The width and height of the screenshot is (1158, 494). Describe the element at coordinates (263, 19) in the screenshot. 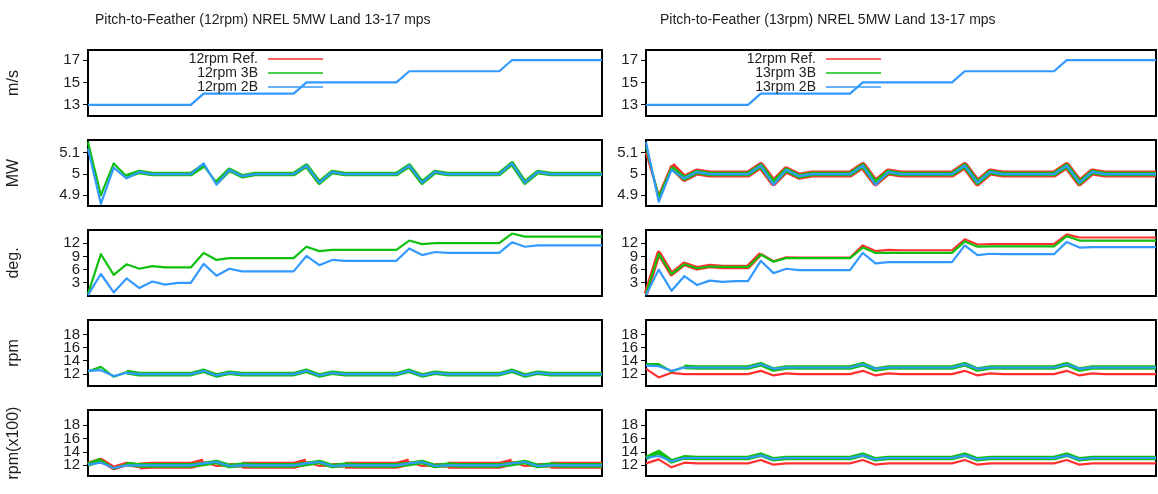

I see `chart-title: Pitch-to-Feather (12rpm) NREL 5MW Land 13-17 mps` at that location.